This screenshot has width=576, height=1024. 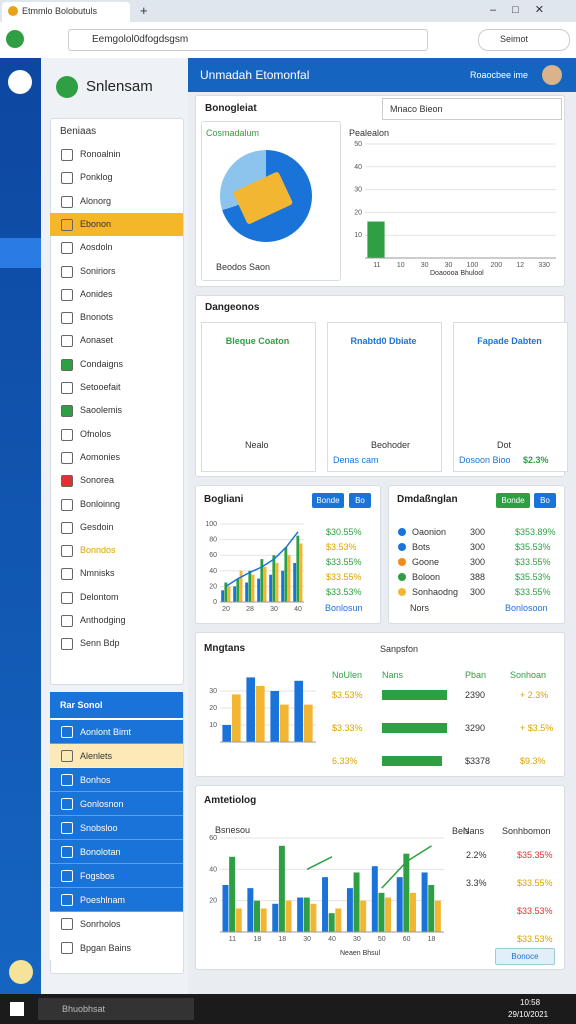 What do you see at coordinates (97, 340) in the screenshot?
I see `menu-item: Aonaset` at bounding box center [97, 340].